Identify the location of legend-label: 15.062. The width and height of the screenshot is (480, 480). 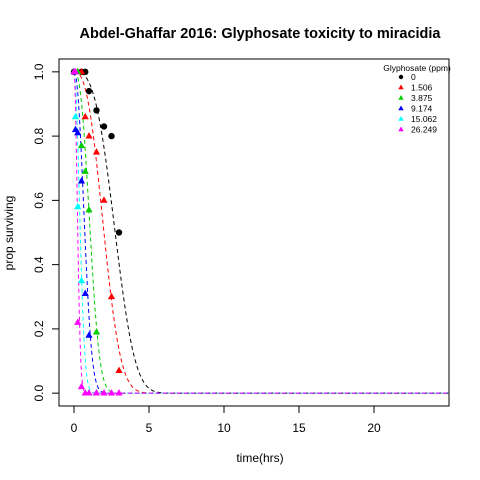
(424, 119).